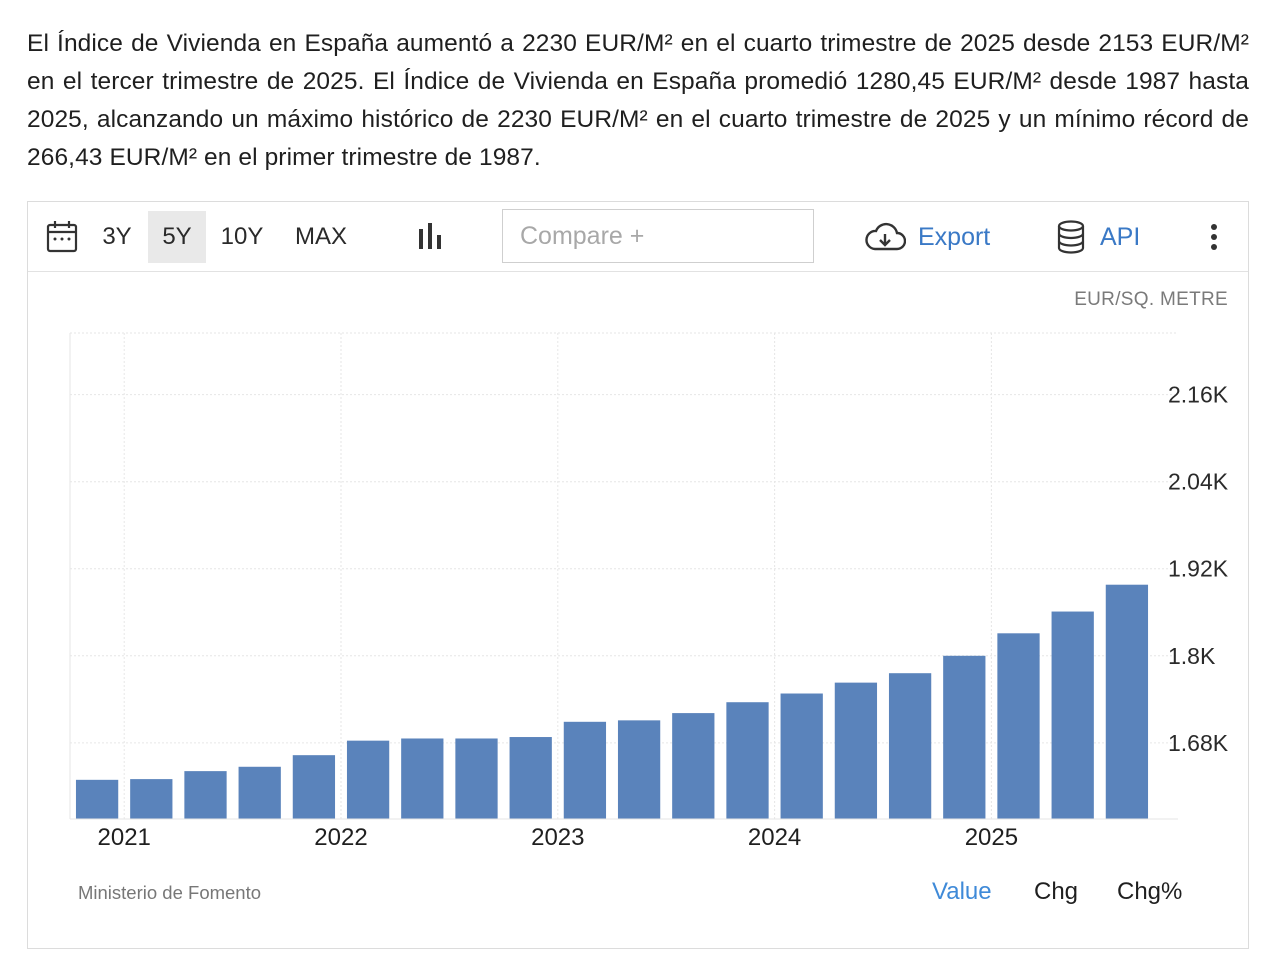 This screenshot has width=1279, height=975. I want to click on database-icon, so click(1071, 237).